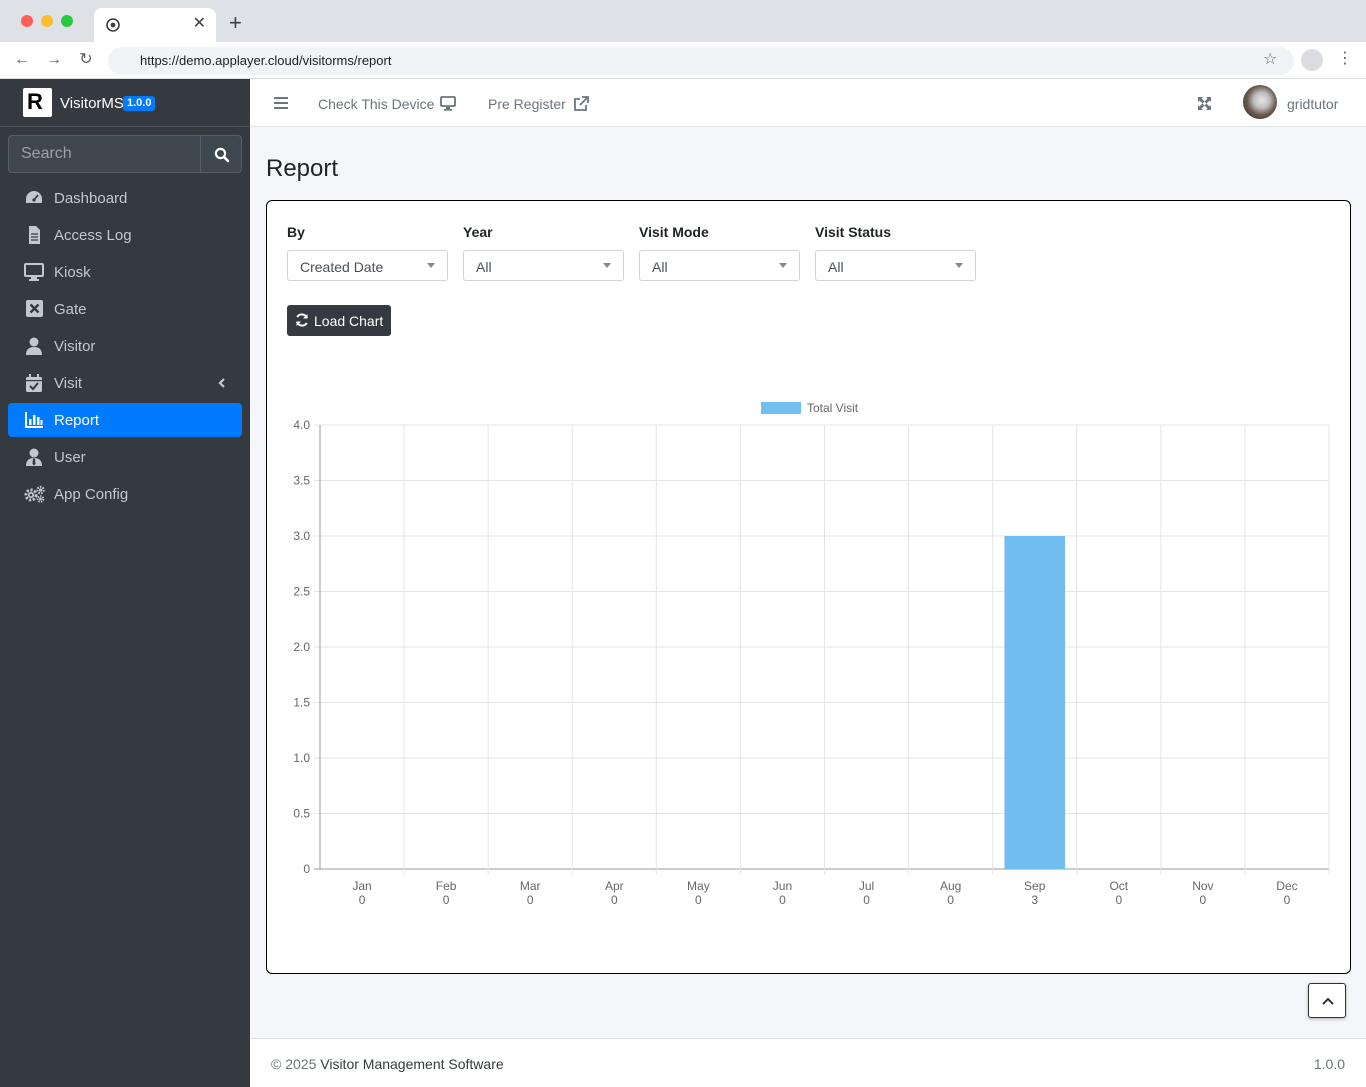 The image size is (1366, 1087). What do you see at coordinates (34, 457) in the screenshot?
I see `user-tie-icon` at bounding box center [34, 457].